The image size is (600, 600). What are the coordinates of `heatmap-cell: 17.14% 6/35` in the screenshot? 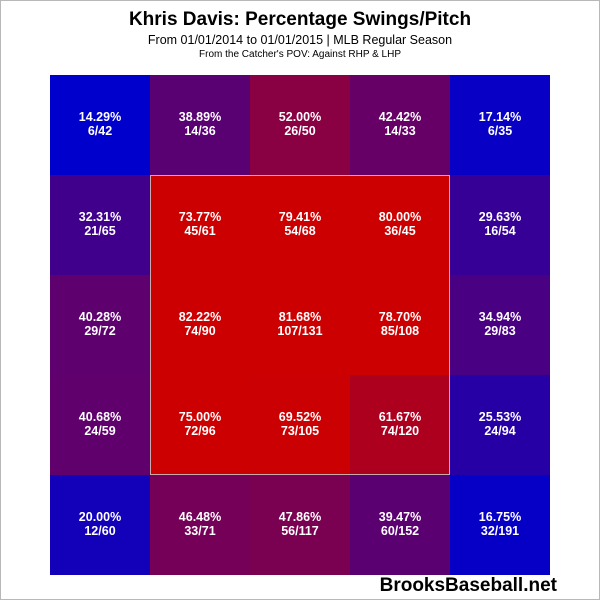 It's located at (500, 125).